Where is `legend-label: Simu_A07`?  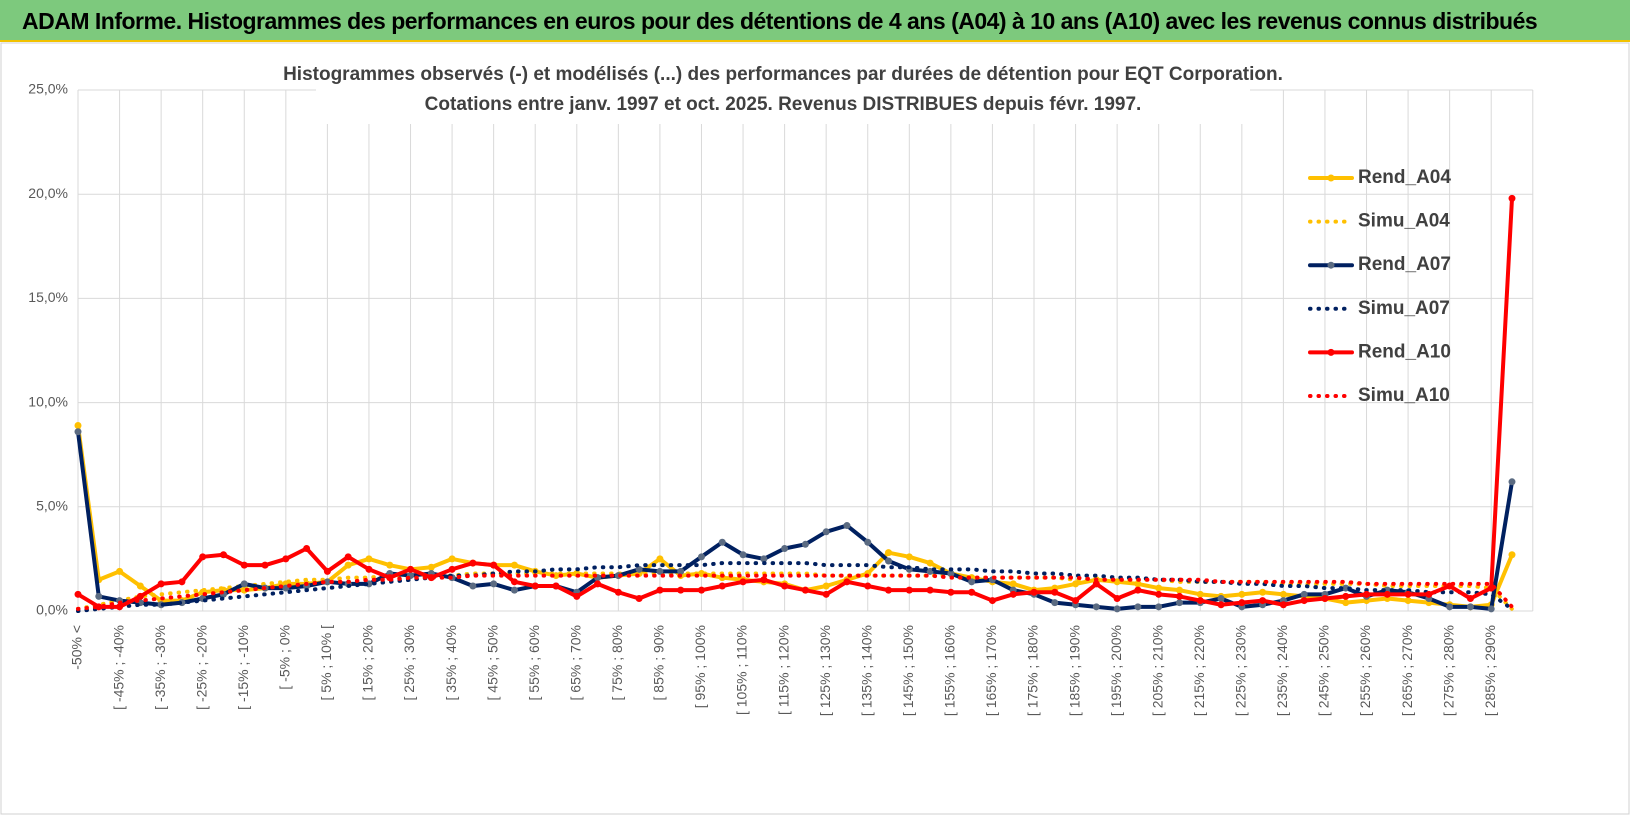 legend-label: Simu_A07 is located at coordinates (1404, 308).